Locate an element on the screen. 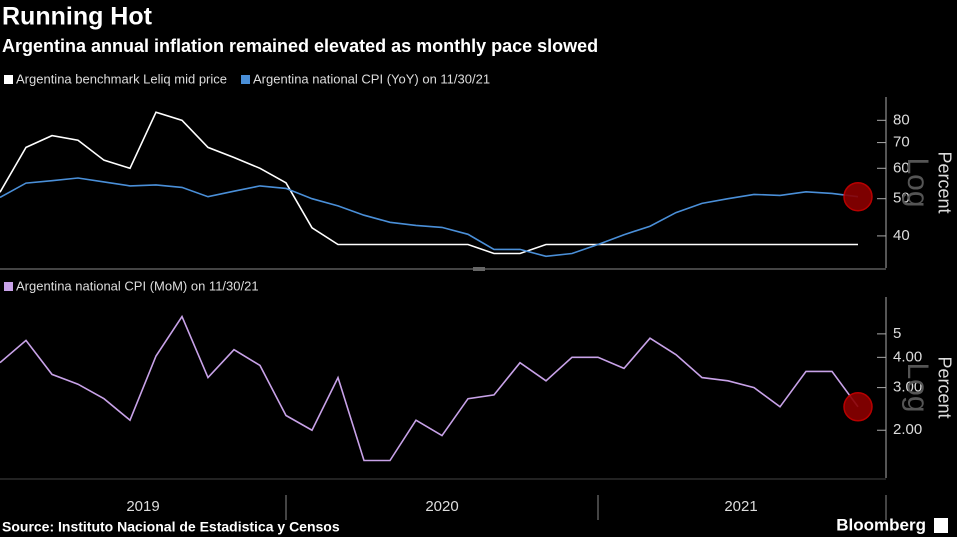 This screenshot has width=957, height=537. x-tick-label: 2021 is located at coordinates (740, 506).